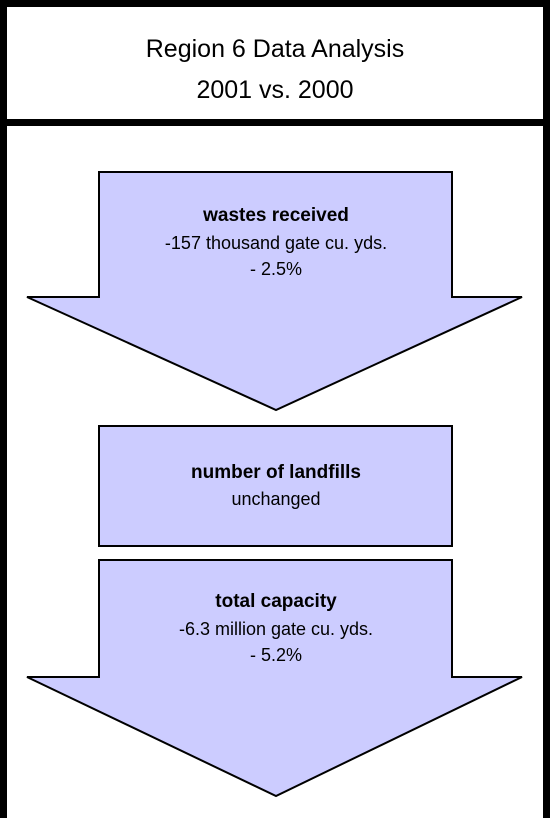 The image size is (550, 823). What do you see at coordinates (274, 90) in the screenshot?
I see `subtitle: 2001 vs. 2000` at bounding box center [274, 90].